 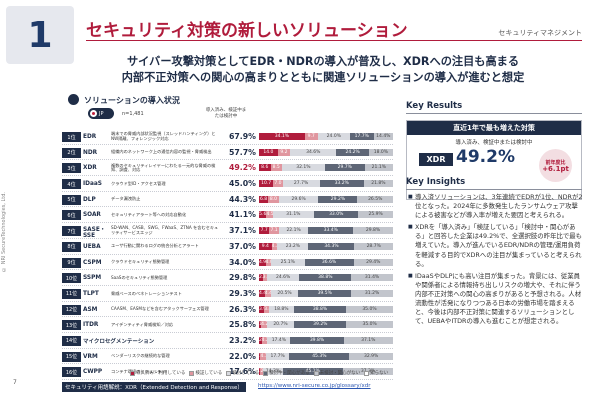 I want to click on bar-segment: 9.7, so click(x=311, y=136).